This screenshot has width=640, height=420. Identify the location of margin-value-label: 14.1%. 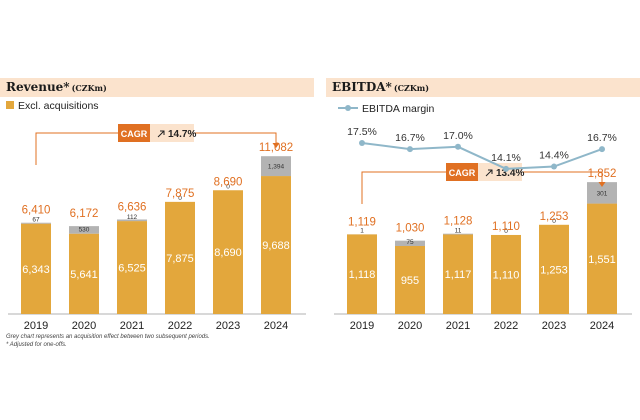
(506, 158).